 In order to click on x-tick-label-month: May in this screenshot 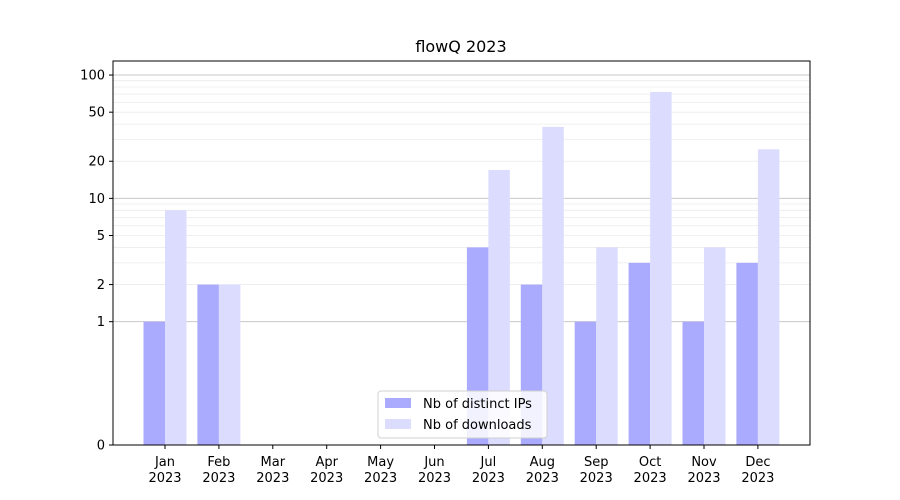, I will do `click(380, 462)`.